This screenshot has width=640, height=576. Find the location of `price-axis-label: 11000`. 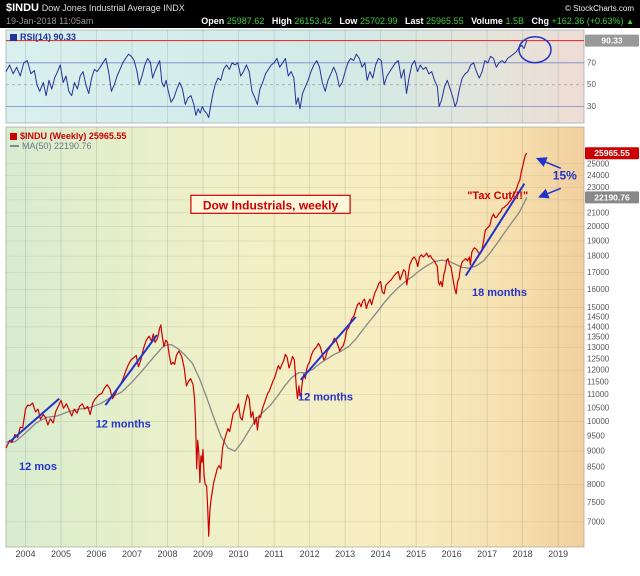

price-axis-label: 11000 is located at coordinates (598, 394).